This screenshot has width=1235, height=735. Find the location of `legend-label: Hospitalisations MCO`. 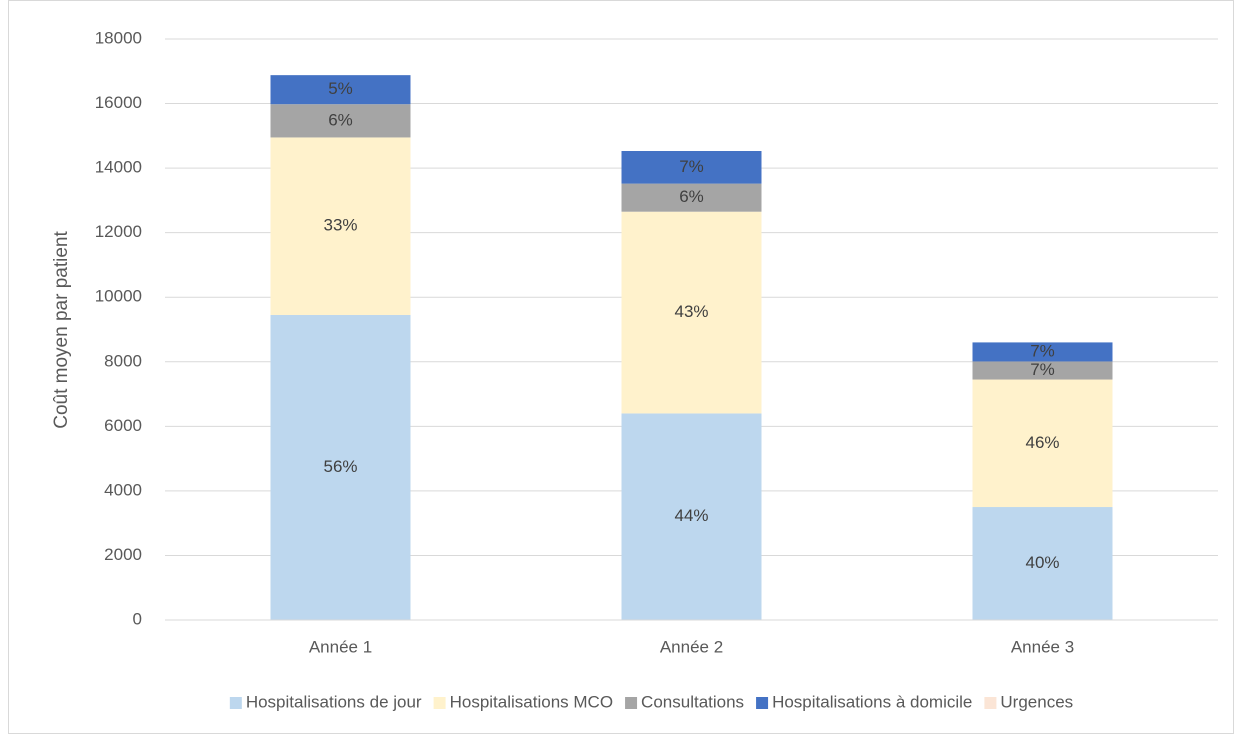

legend-label: Hospitalisations MCO is located at coordinates (531, 701).